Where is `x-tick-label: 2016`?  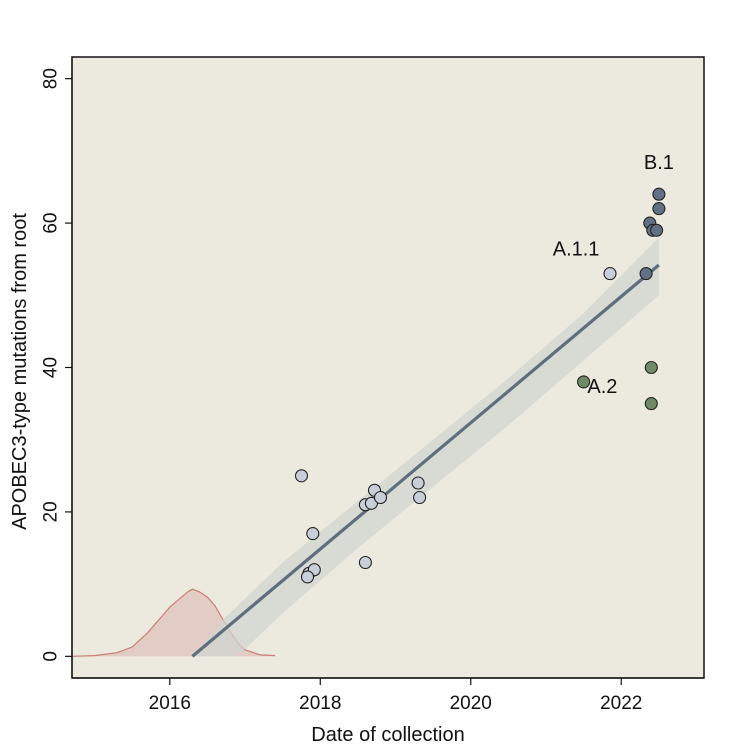
x-tick-label: 2016 is located at coordinates (170, 703).